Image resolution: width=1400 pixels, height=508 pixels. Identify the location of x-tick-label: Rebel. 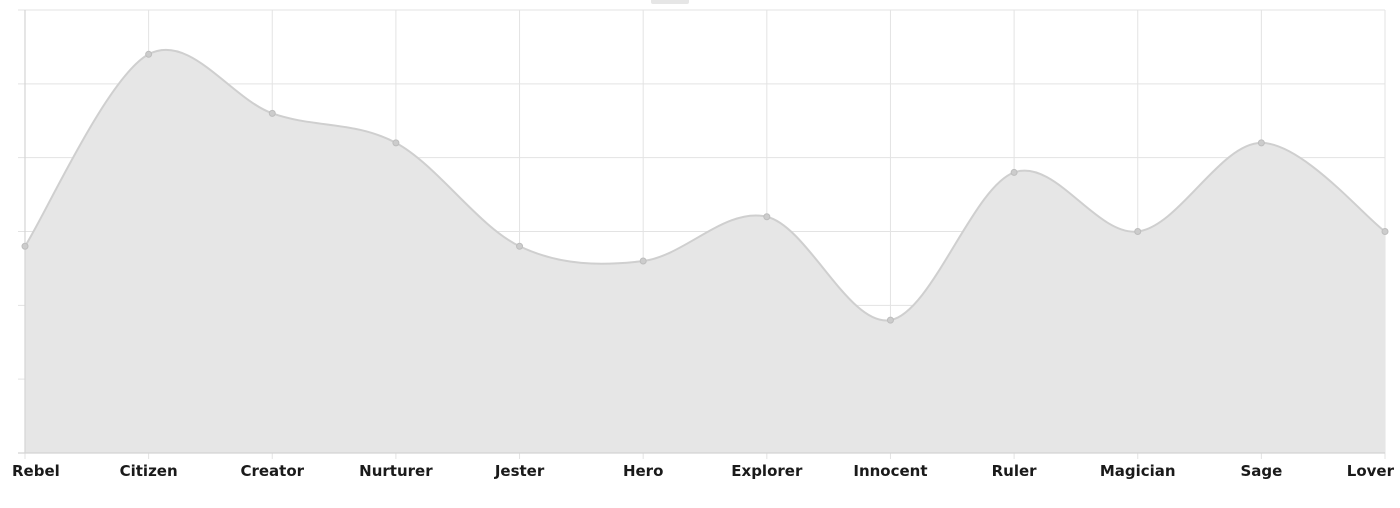
(36, 471).